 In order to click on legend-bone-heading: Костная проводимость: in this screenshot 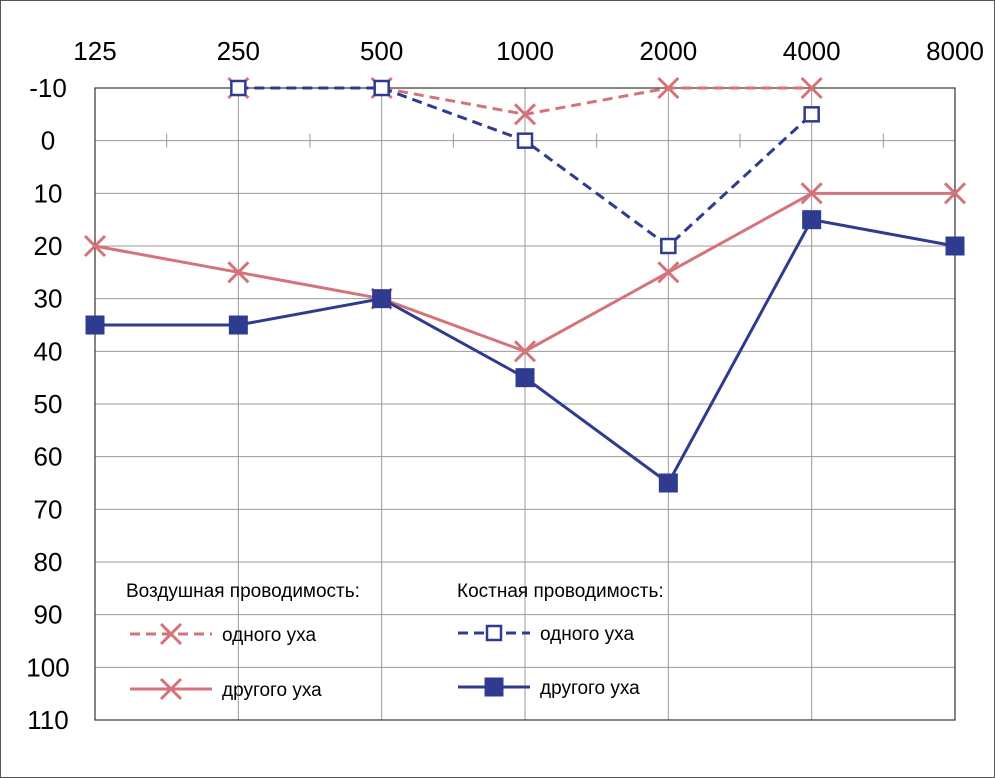, I will do `click(560, 591)`.